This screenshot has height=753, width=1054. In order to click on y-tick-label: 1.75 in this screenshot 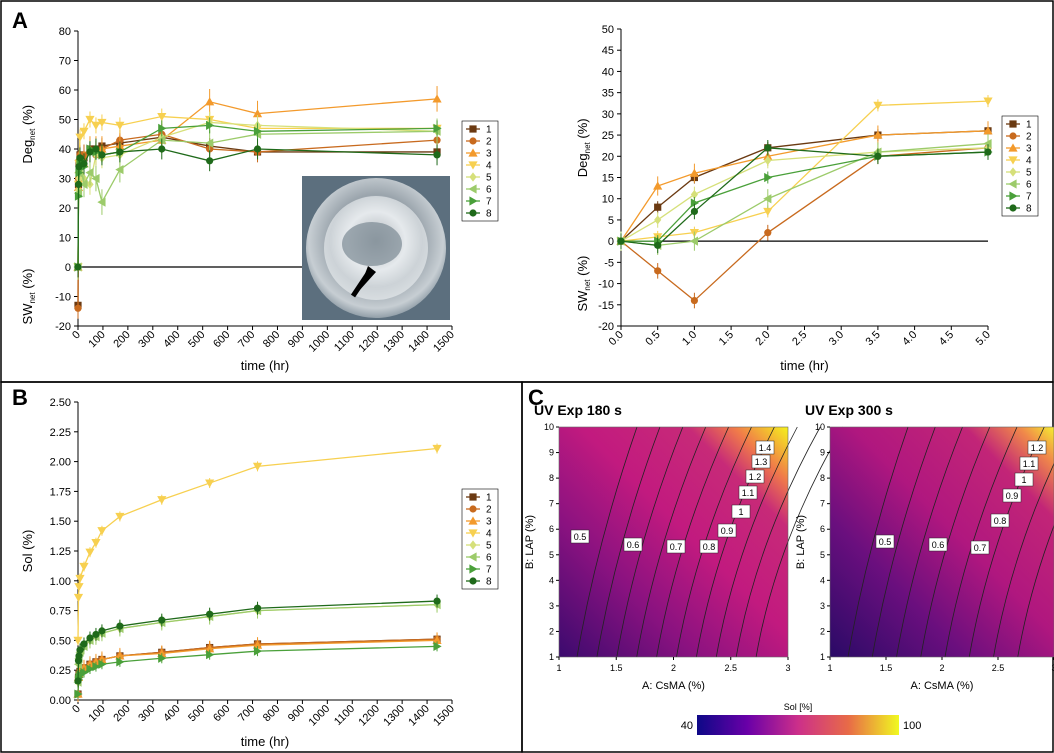, I will do `click(60, 492)`.